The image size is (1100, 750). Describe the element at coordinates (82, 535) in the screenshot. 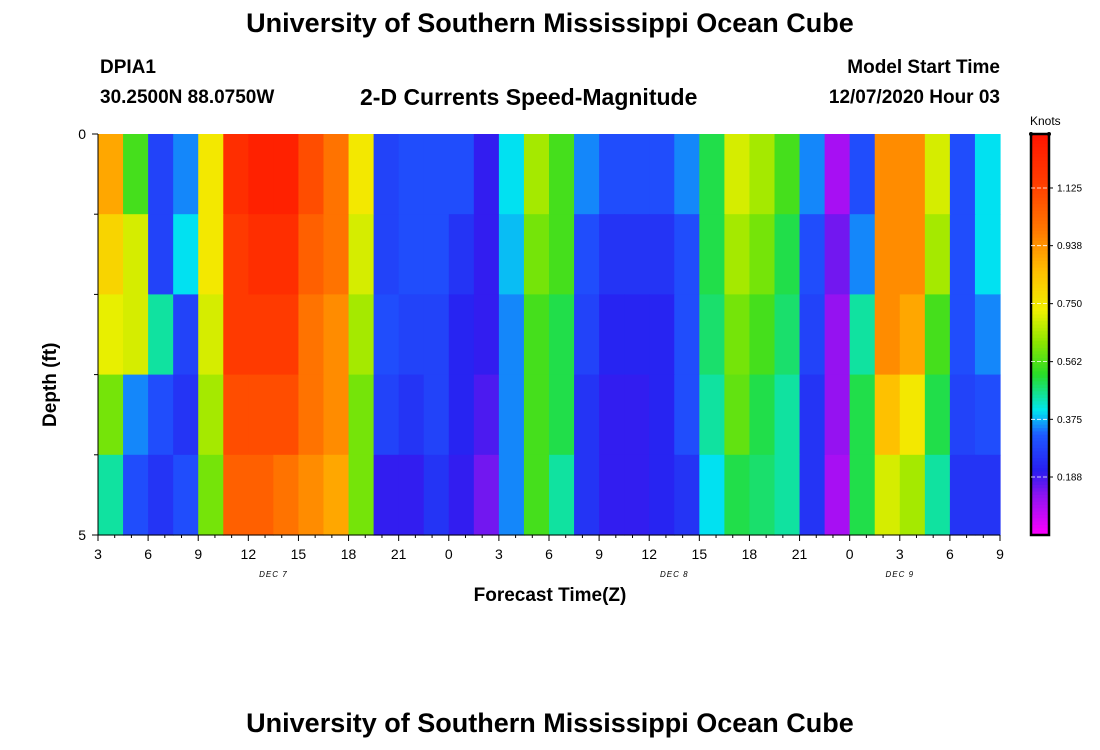

I see `y-tick-label: 5` at that location.